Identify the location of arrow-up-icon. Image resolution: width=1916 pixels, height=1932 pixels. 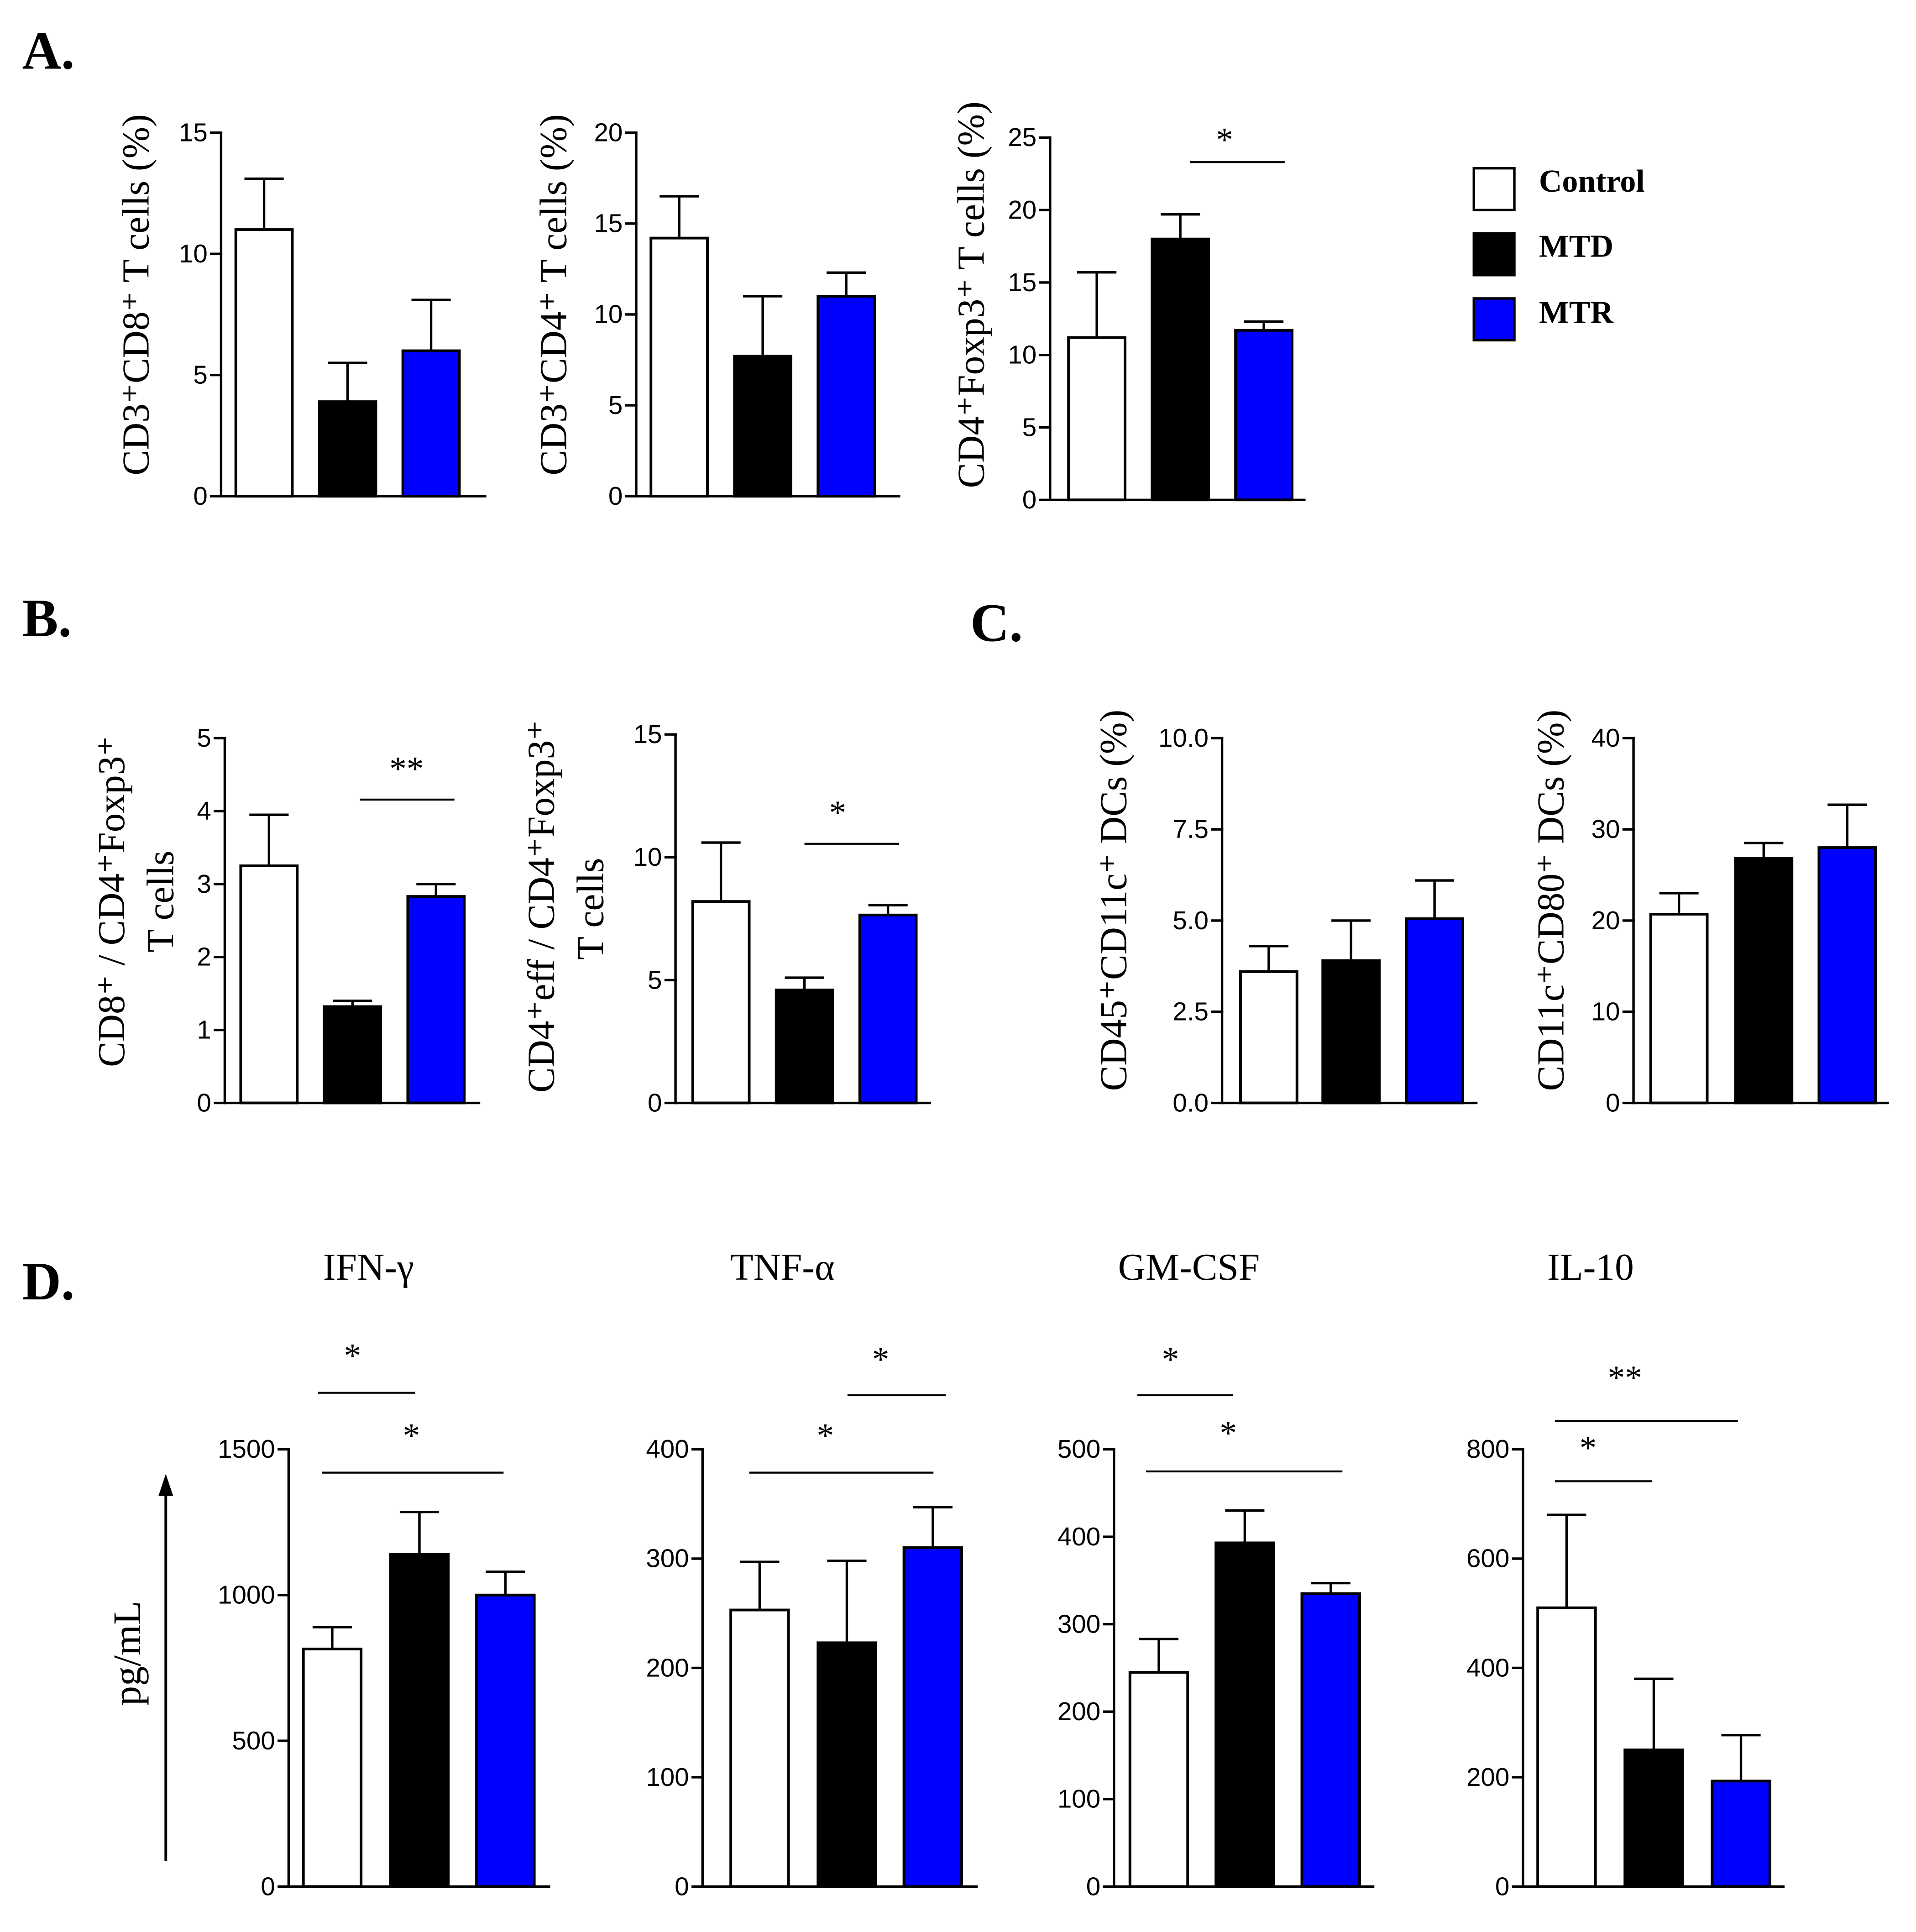
(165, 1485).